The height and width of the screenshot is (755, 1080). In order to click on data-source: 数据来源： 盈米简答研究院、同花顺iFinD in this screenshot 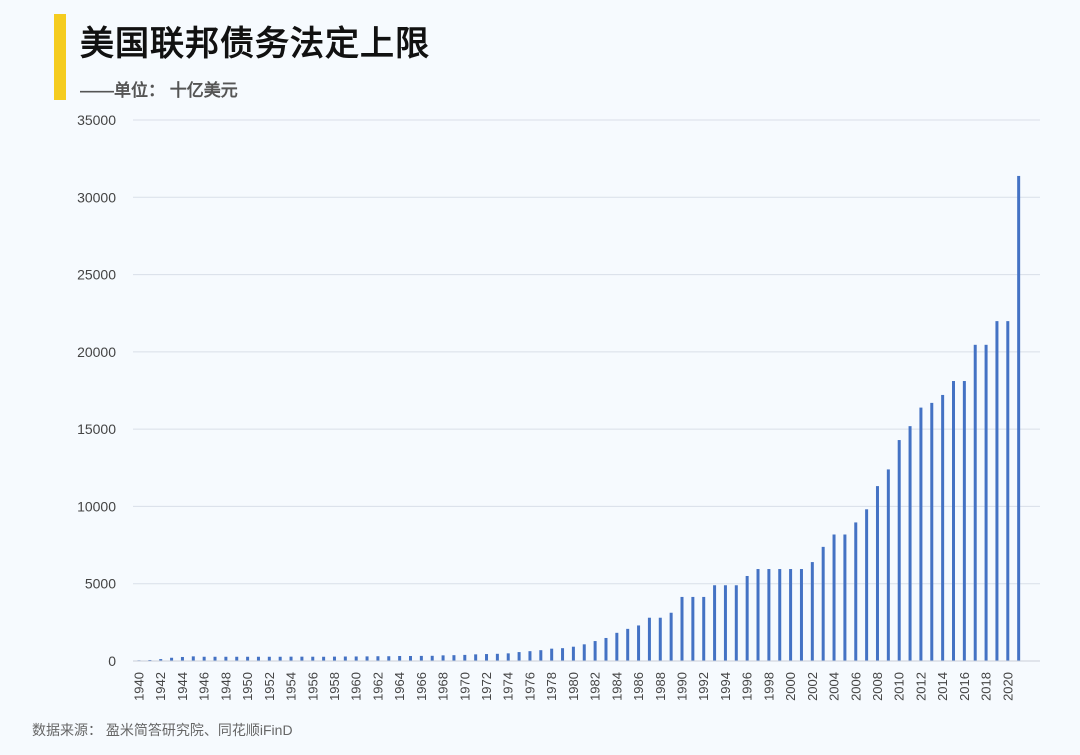, I will do `click(162, 730)`.